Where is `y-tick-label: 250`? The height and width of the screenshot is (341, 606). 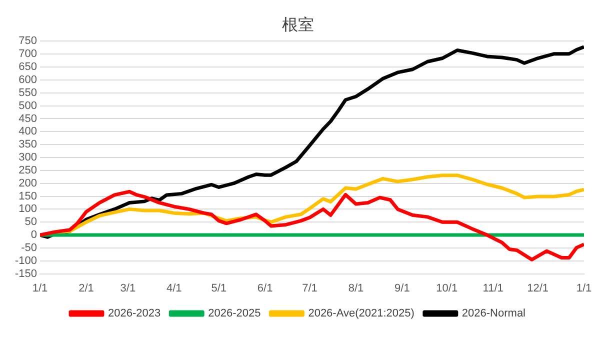 y-tick-label: 250 is located at coordinates (28, 170).